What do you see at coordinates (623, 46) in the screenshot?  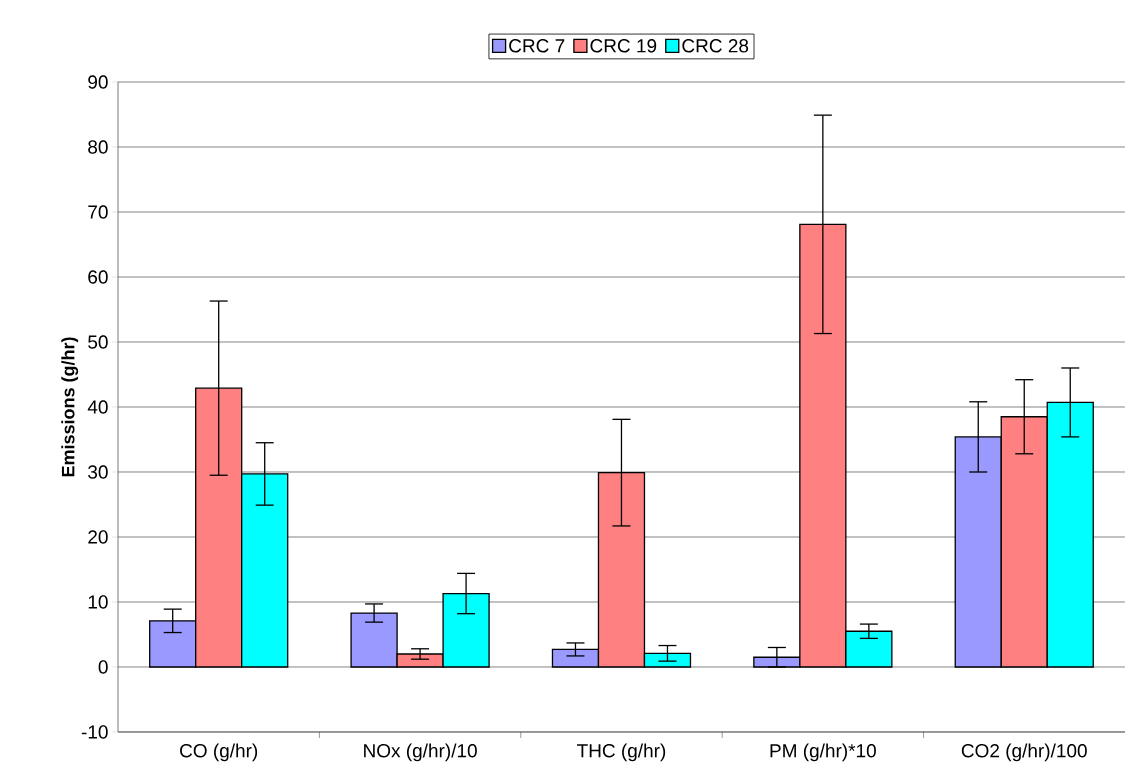 I see `legend-label: CRC 19` at bounding box center [623, 46].